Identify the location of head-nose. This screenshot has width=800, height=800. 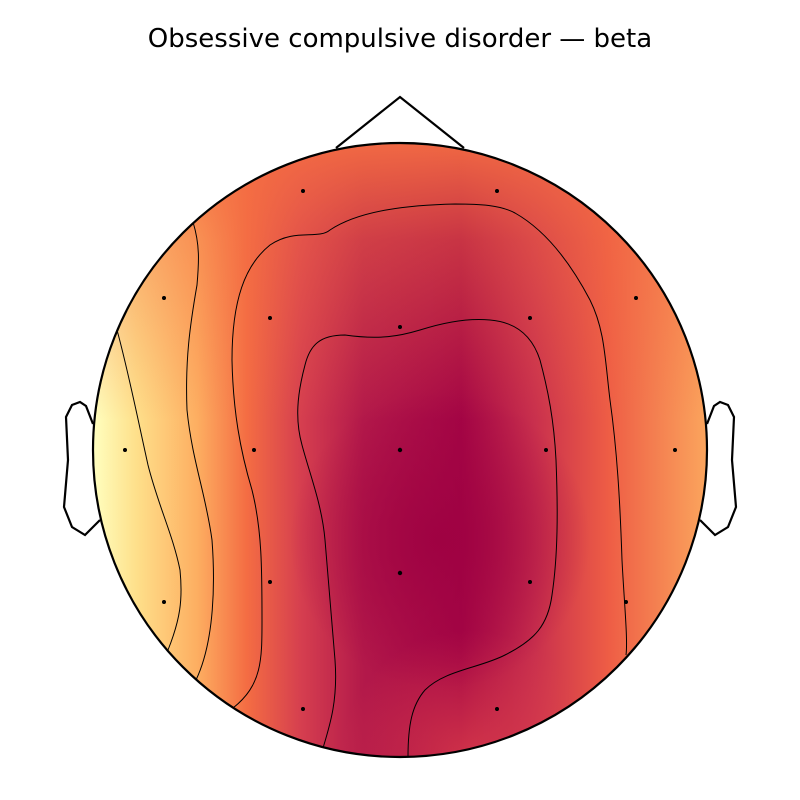
(400, 122).